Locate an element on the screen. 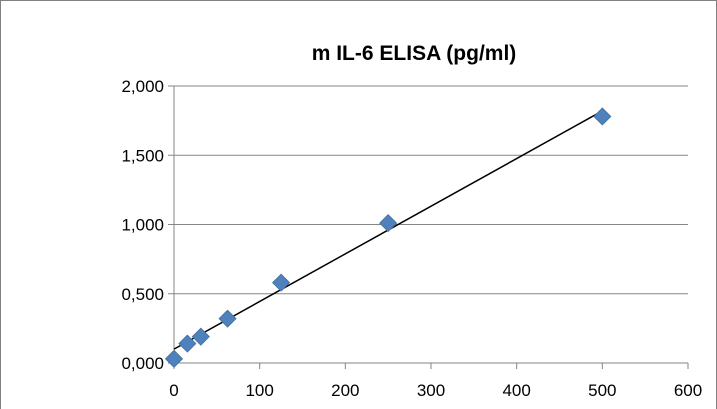  y-tick-label: 1,000 is located at coordinates (142, 225).